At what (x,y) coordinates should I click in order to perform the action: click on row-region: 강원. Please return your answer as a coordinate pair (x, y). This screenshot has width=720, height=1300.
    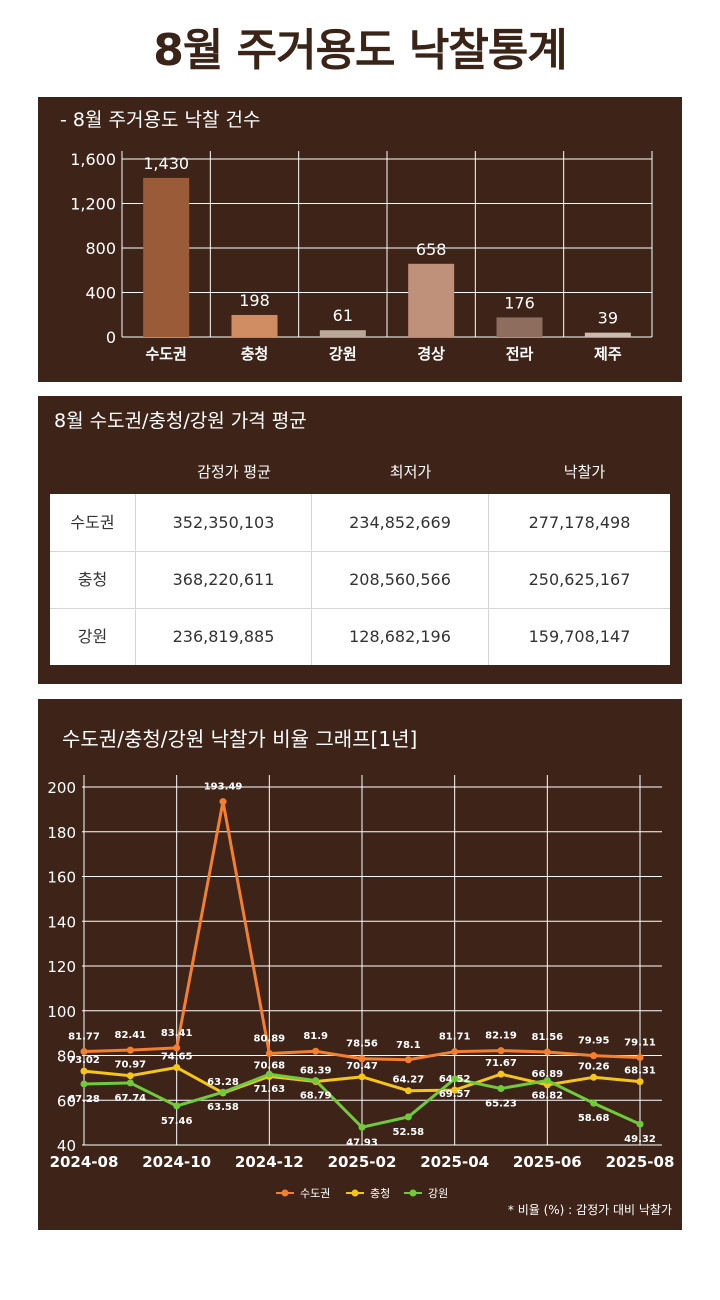
    Looking at the image, I should click on (93, 636).